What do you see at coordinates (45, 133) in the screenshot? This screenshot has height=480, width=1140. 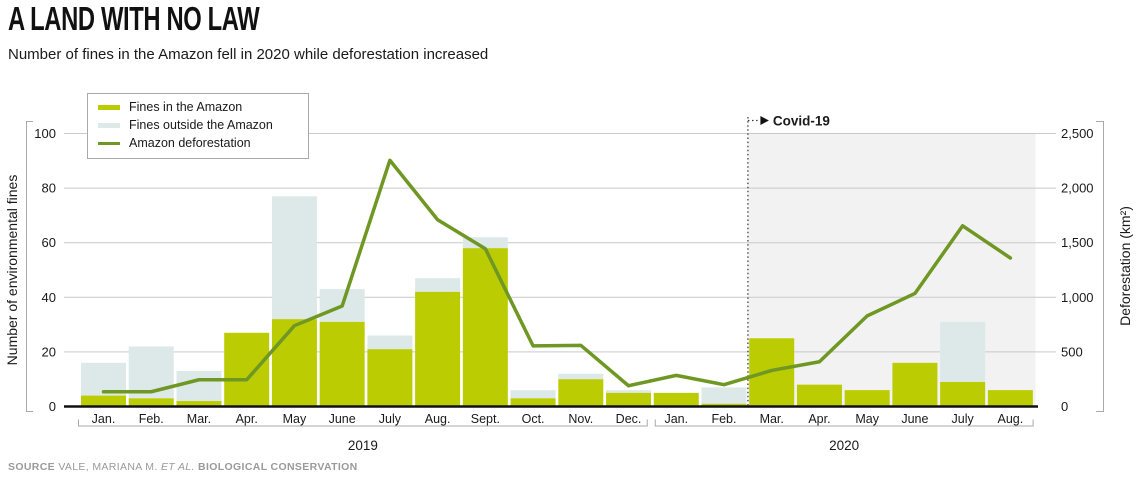 I see `y-tick-label-left: 100` at bounding box center [45, 133].